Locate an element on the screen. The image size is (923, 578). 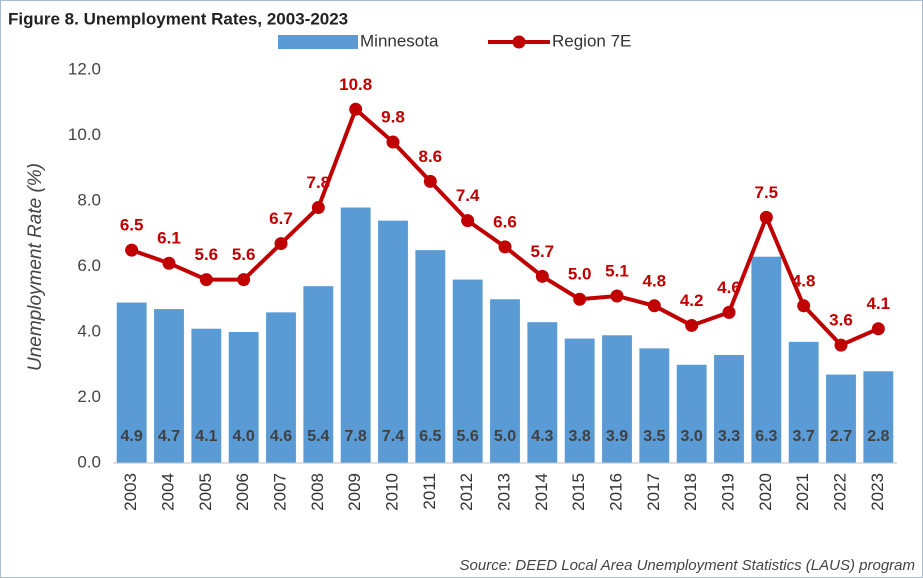
line-value-label: 7.5 is located at coordinates (767, 192).